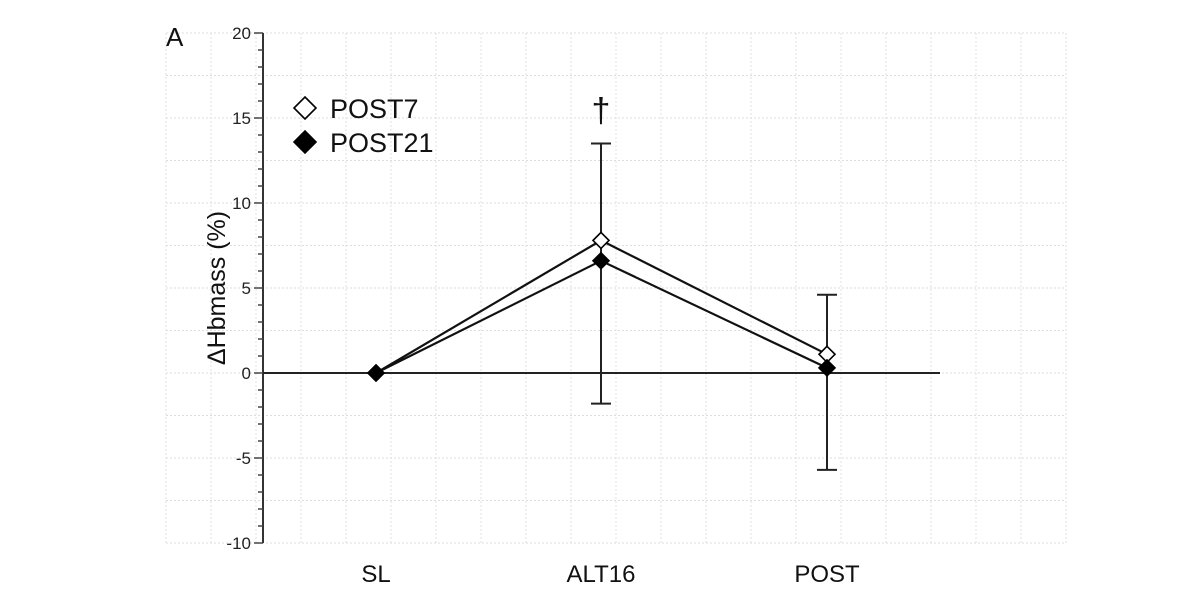 The image size is (1200, 600). What do you see at coordinates (601, 111) in the screenshot?
I see `significance-dagger: †` at bounding box center [601, 111].